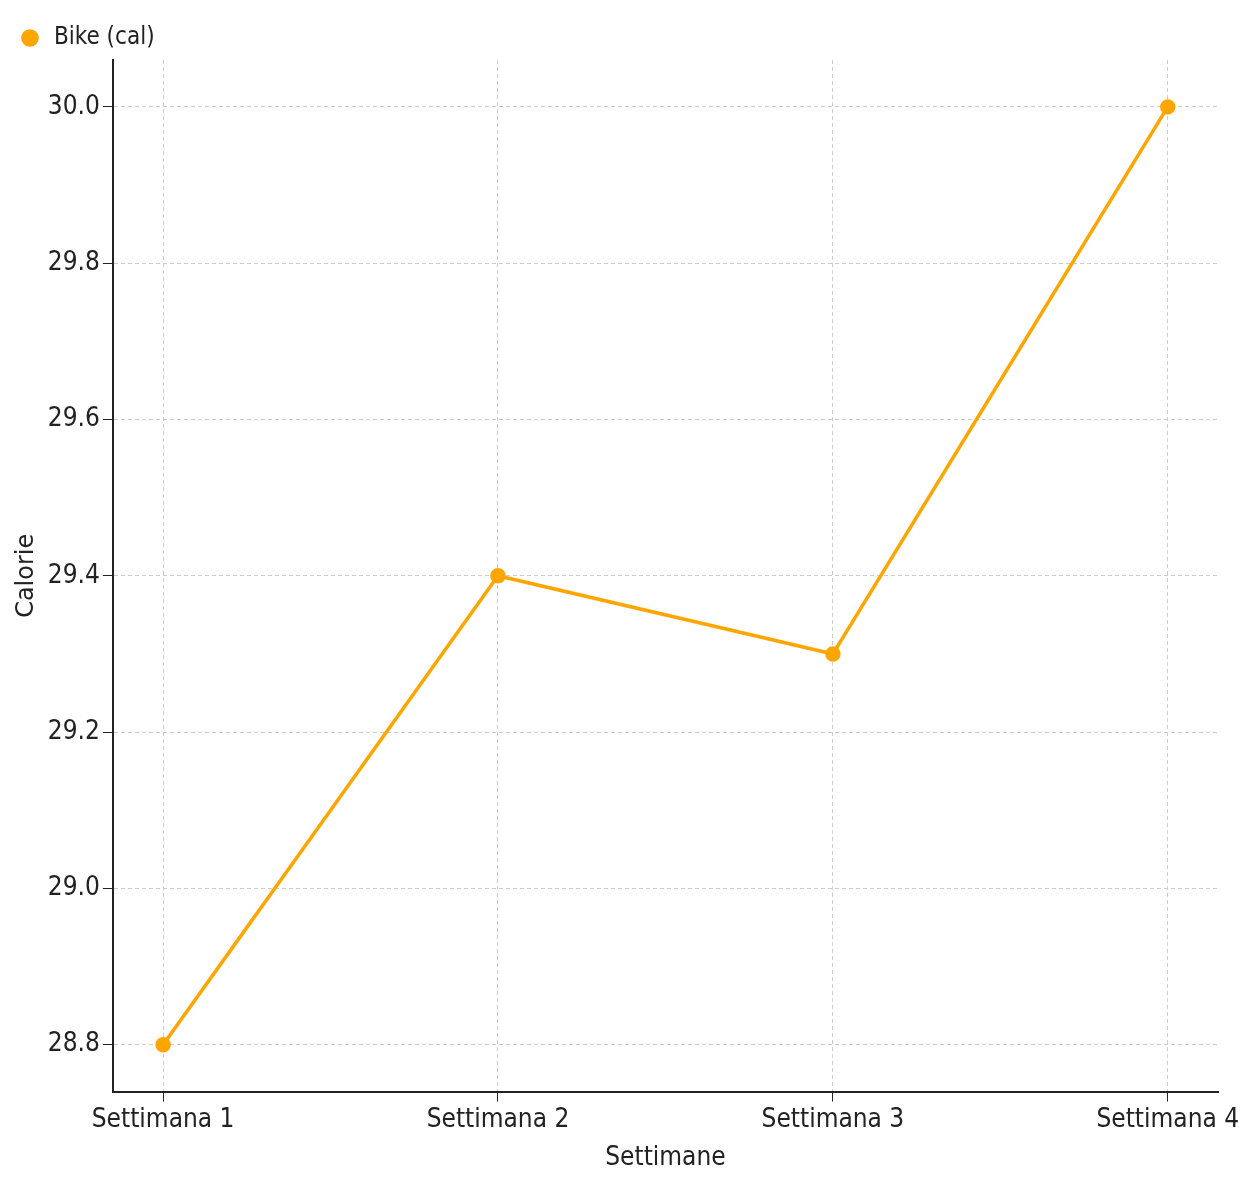 The width and height of the screenshot is (1256, 1186). I want to click on y-tick-label: 28.8, so click(73, 1042).